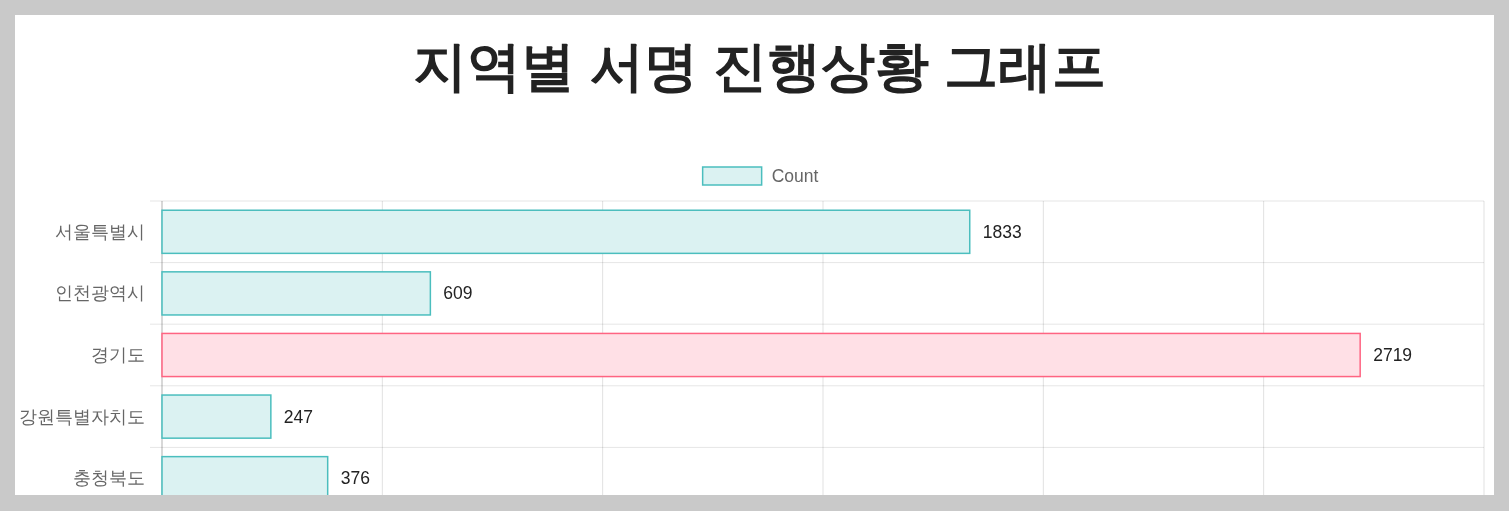 This screenshot has height=511, width=1509. Describe the element at coordinates (760, 66) in the screenshot. I see `chart-title: 지역별 서명 진행상황 그래프` at that location.